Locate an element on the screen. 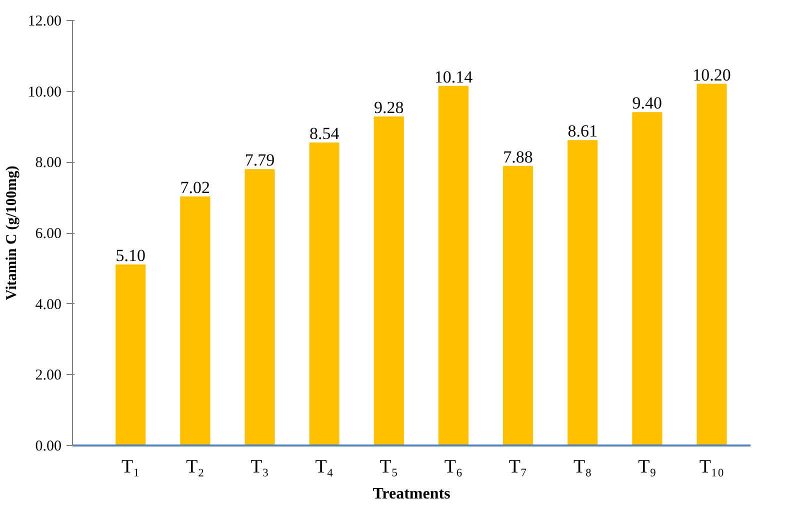 Image resolution: width=798 pixels, height=512 pixels. data-label: 7.88 is located at coordinates (518, 156).